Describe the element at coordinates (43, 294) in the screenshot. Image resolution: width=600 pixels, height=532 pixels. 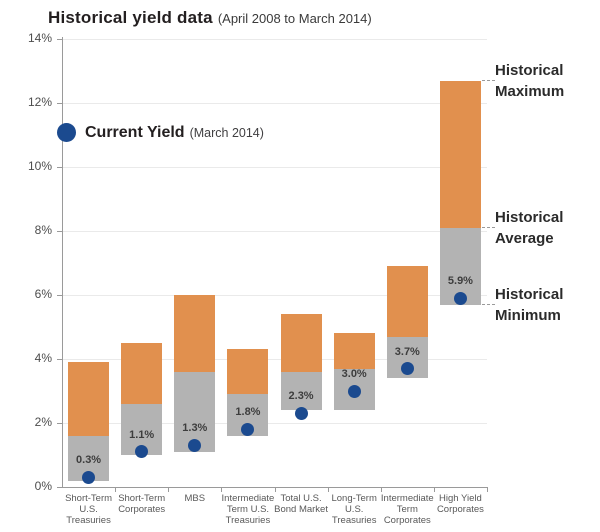
I see `y-axis-label: 6%` at that location.